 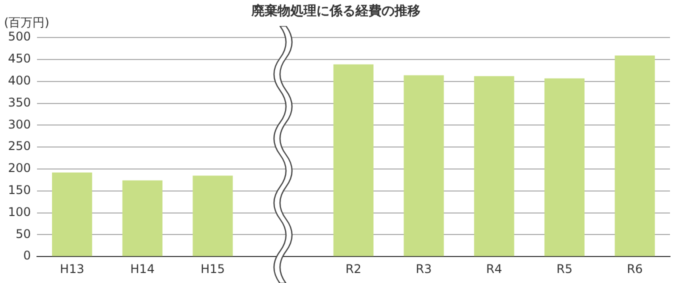 What do you see at coordinates (19, 146) in the screenshot?
I see `y-tick-label: 250` at bounding box center [19, 146].